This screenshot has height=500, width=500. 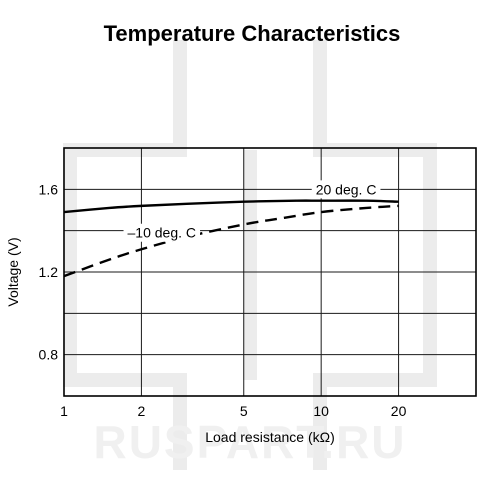 I want to click on x-tick-label: 10, so click(x=321, y=411).